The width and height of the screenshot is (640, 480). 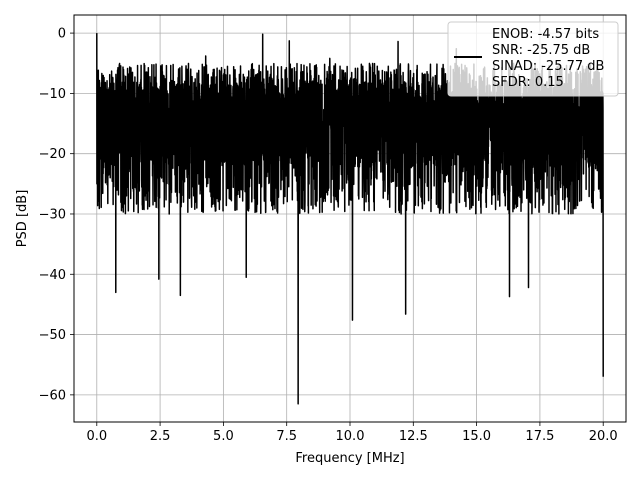 What do you see at coordinates (62, 34) in the screenshot?
I see `y-tick-label: 0` at bounding box center [62, 34].